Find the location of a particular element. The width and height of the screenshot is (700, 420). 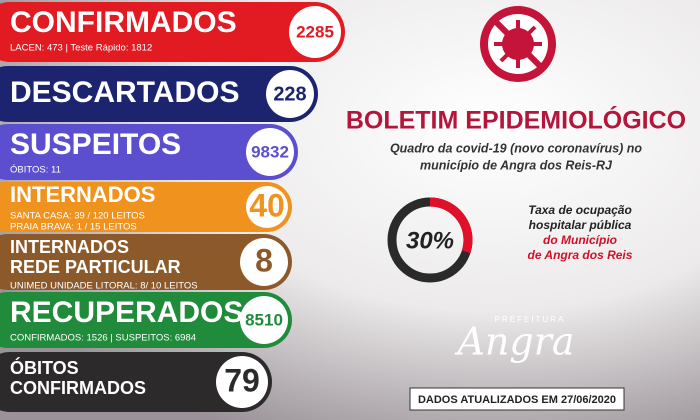

badge-value: 9832 is located at coordinates (270, 151).